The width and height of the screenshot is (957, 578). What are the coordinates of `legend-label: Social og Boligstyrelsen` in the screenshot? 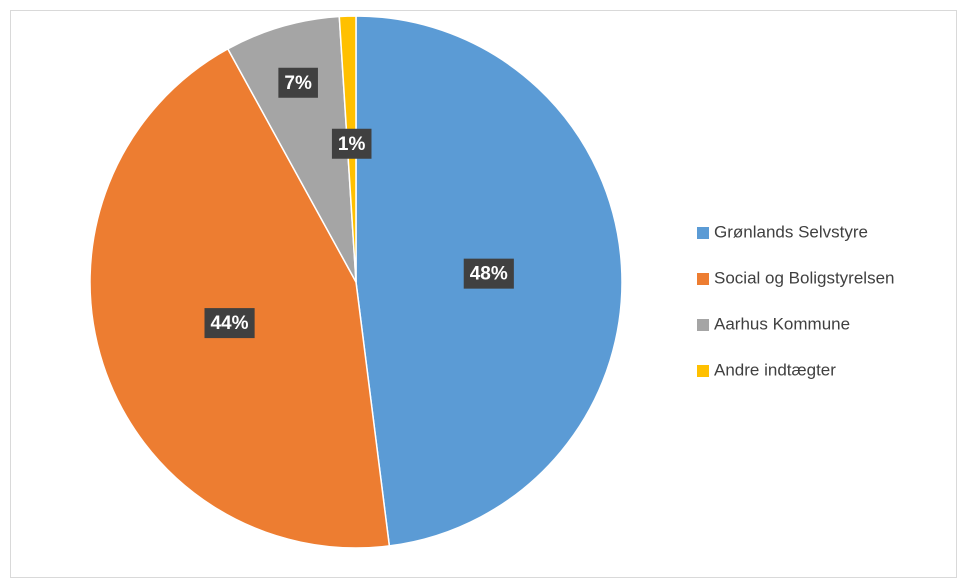 It's located at (804, 277).